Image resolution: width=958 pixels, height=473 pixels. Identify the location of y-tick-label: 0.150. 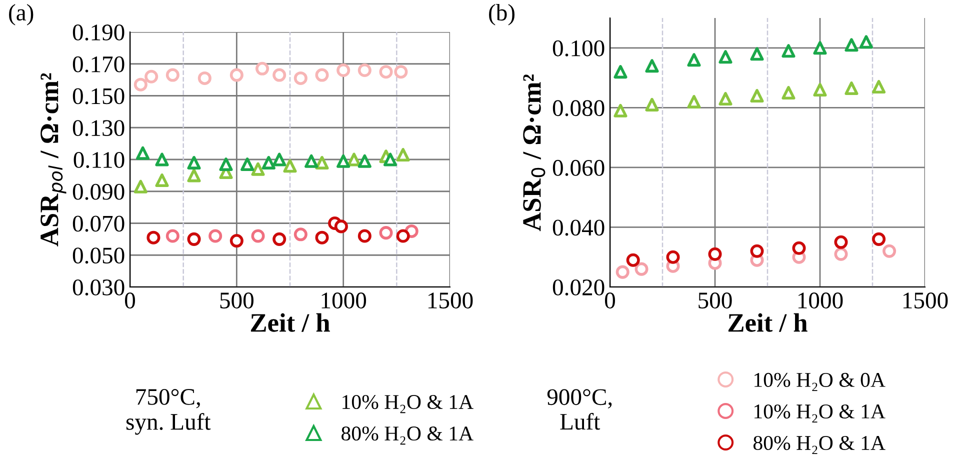
(98, 96).